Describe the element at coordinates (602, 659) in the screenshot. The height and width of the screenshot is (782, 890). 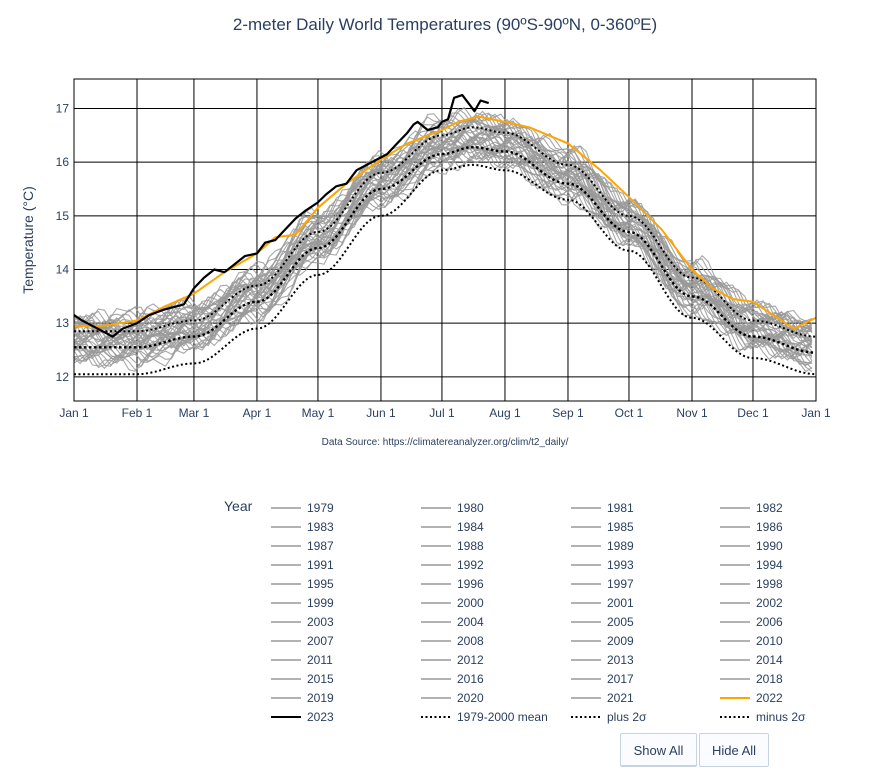
I see `legend-item-2013: 2013` at that location.